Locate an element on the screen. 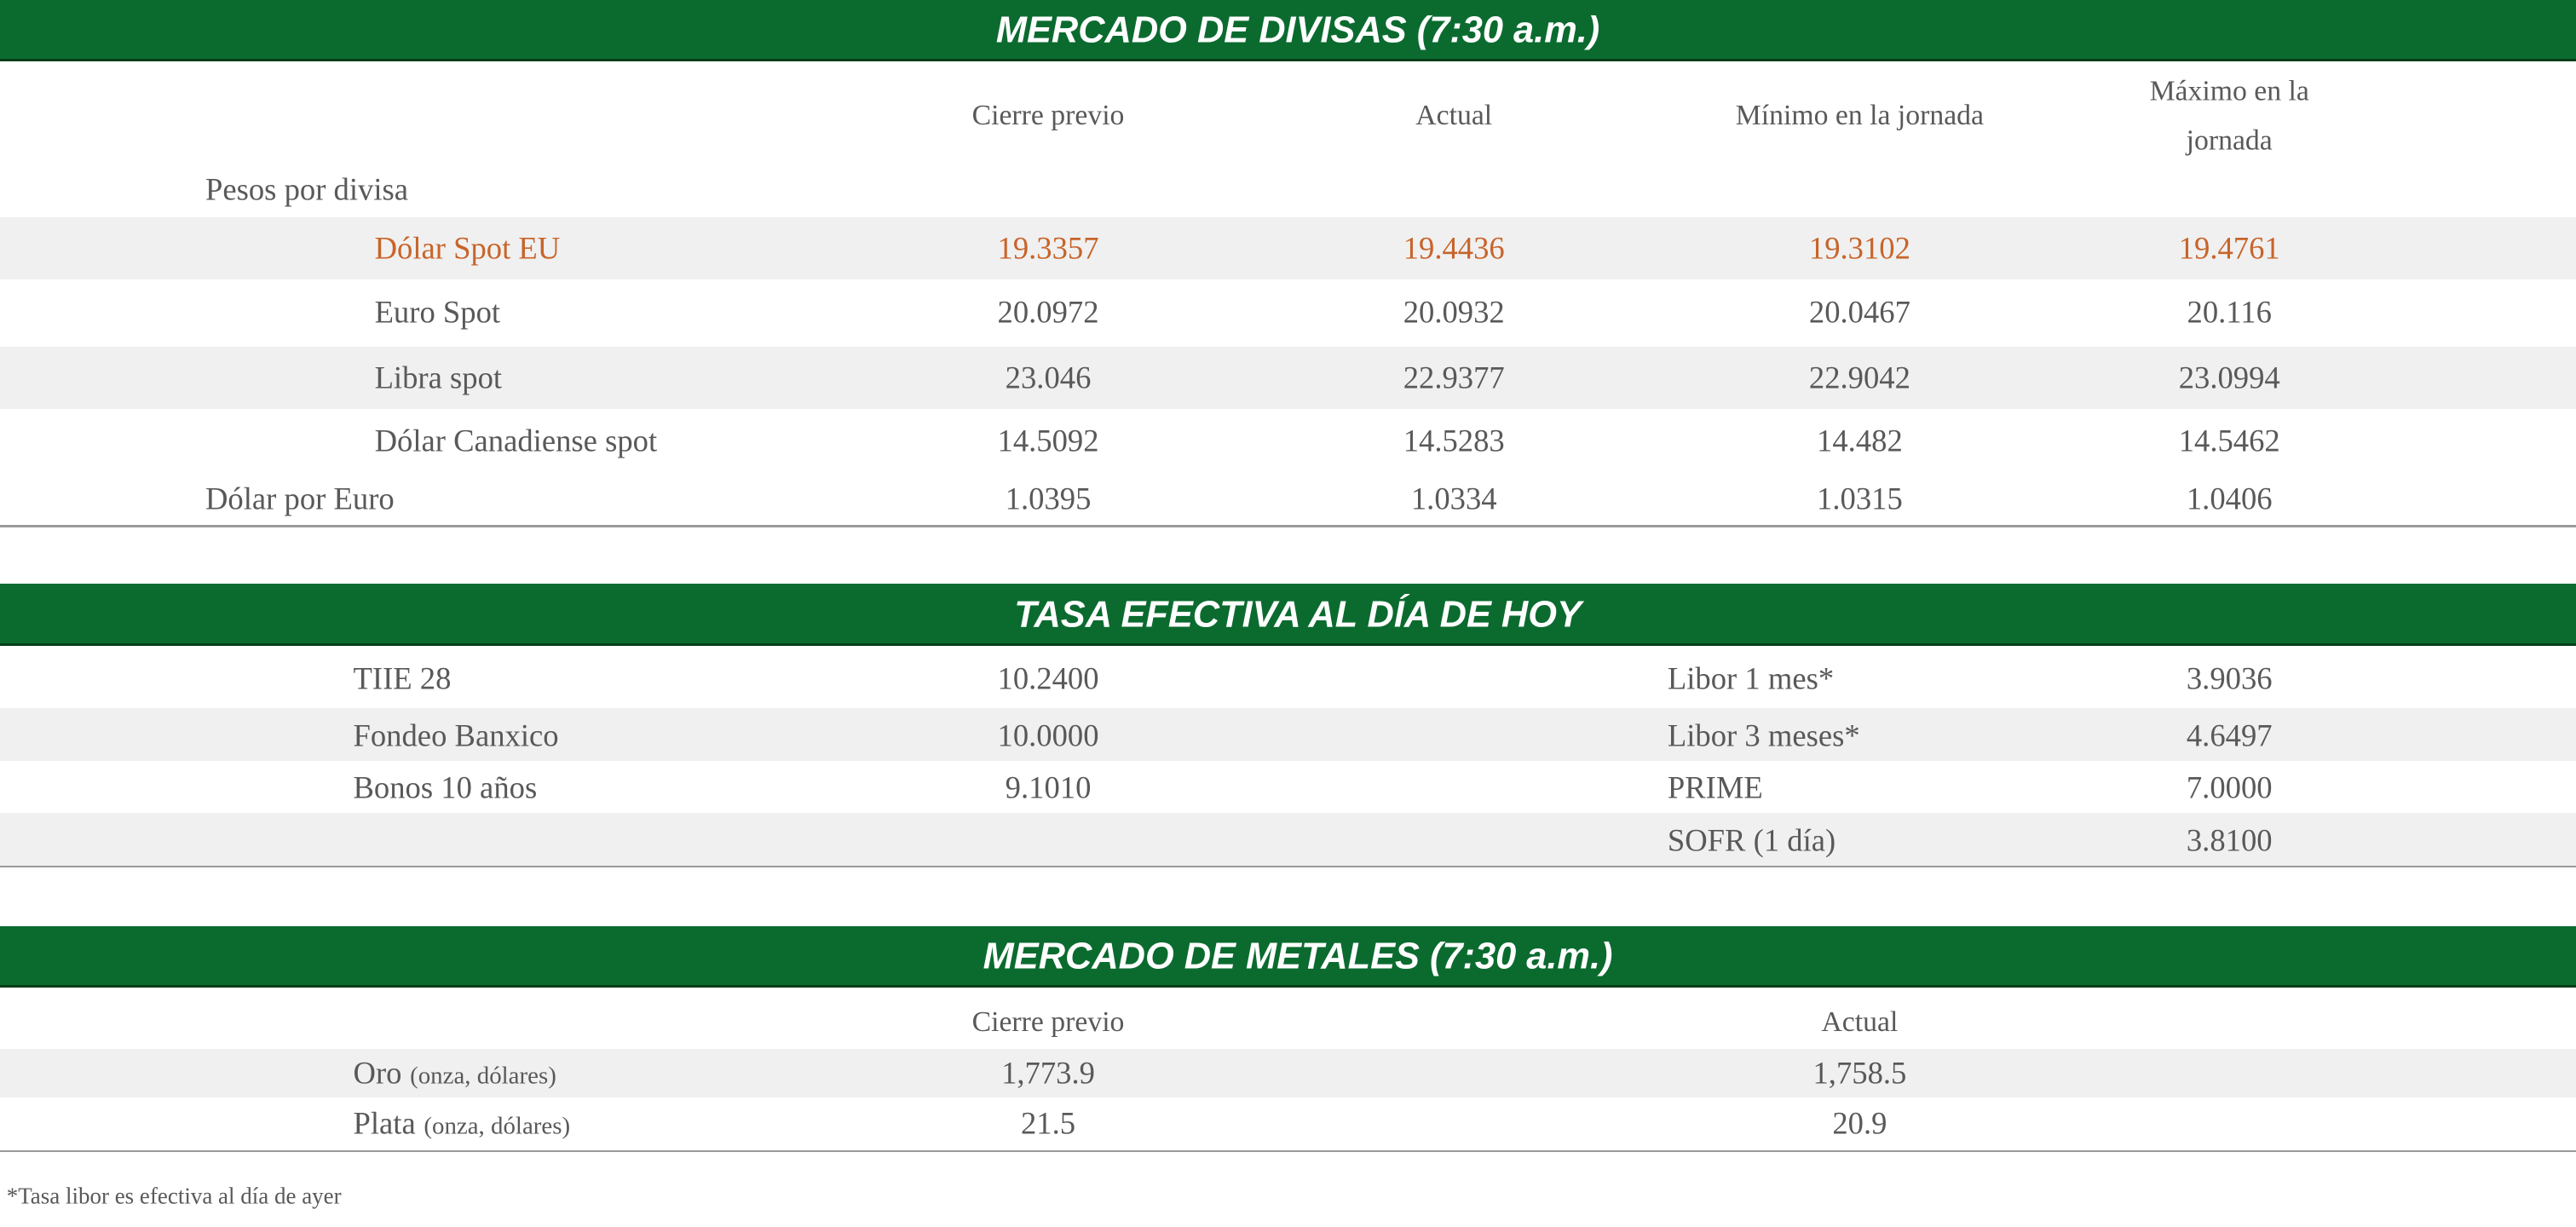 The width and height of the screenshot is (2576, 1227). metal-value: 1,773.9 is located at coordinates (1048, 1073).